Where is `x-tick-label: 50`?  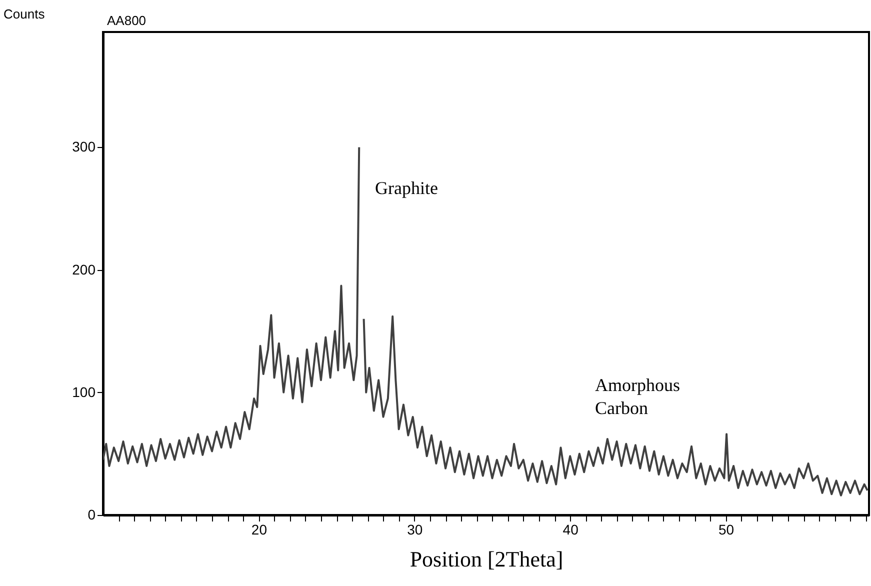
x-tick-label: 50 is located at coordinates (726, 530).